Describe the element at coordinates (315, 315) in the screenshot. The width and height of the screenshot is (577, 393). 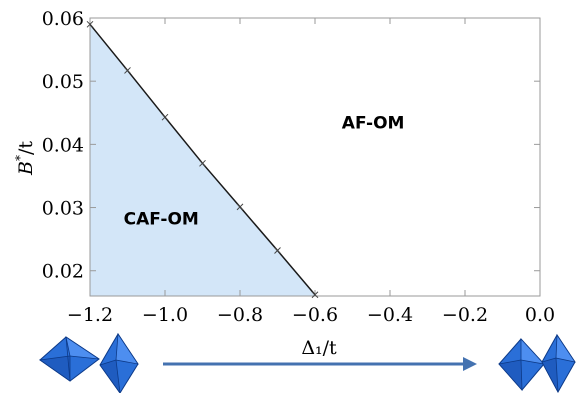
I see `x-tick-label: −0.6` at that location.